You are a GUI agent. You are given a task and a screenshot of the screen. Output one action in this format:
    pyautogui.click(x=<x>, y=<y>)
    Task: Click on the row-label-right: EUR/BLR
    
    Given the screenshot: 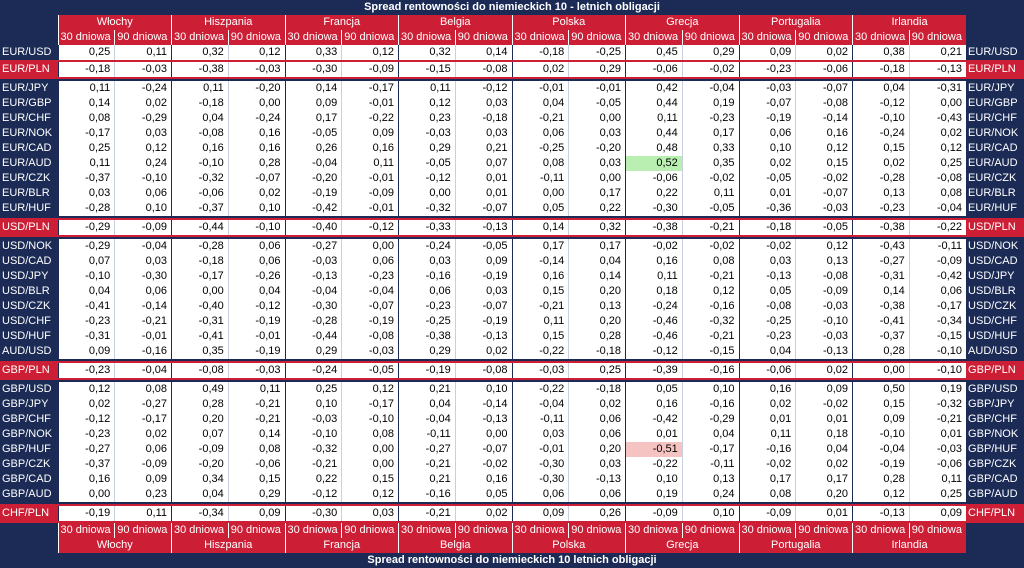 What is the action you would take?
    pyautogui.click(x=995, y=193)
    